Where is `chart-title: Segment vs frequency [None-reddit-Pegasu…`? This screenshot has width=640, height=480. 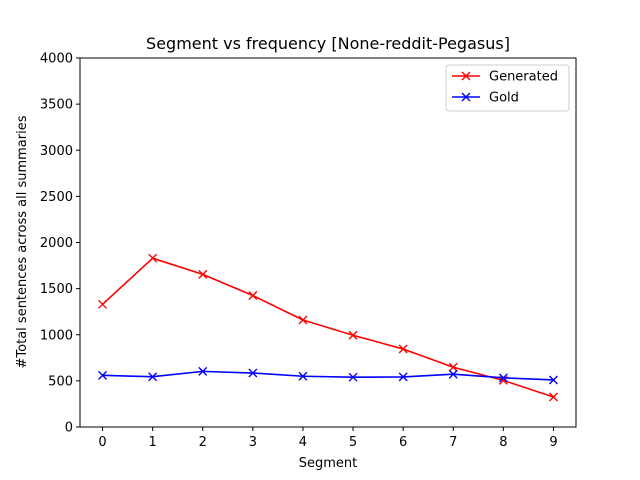
chart-title: Segment vs frequency [None-reddit-Pegasu… is located at coordinates (328, 43).